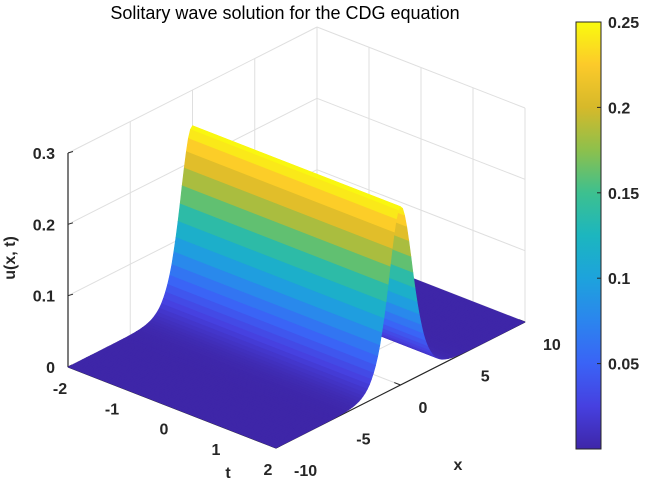  Describe the element at coordinates (164, 430) in the screenshot. I see `t-tick-label: 0` at that location.